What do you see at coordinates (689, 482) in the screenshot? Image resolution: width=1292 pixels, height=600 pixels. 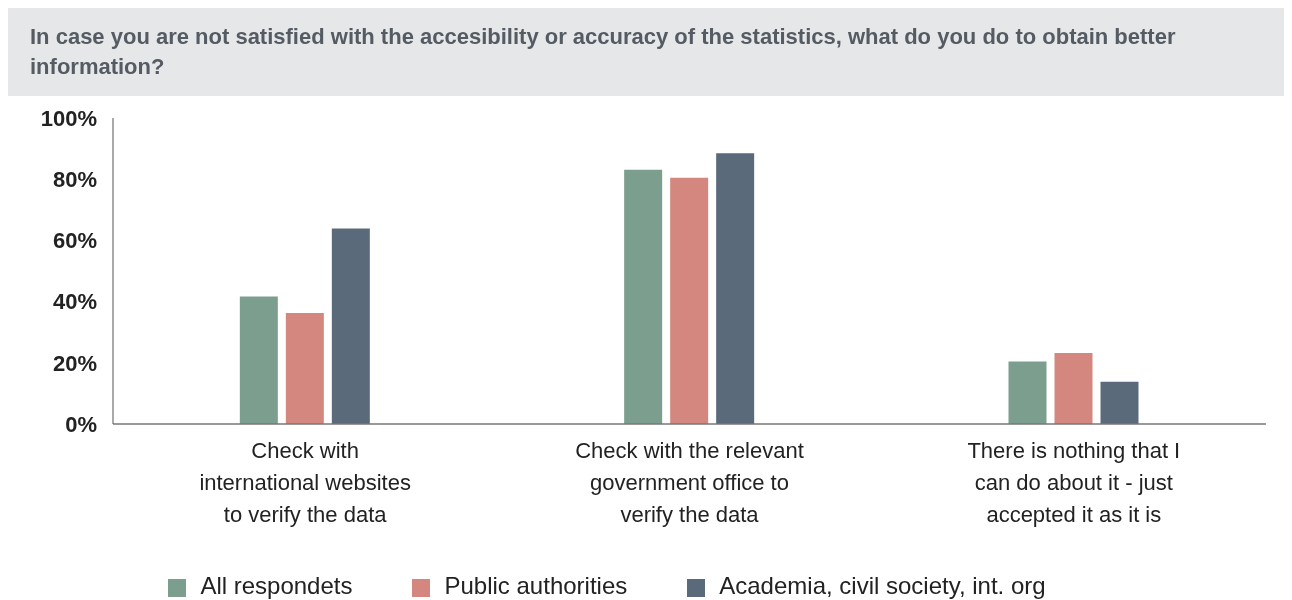 I see `x-tick-label: Check with the relevant government office to verify the data` at bounding box center [689, 482].